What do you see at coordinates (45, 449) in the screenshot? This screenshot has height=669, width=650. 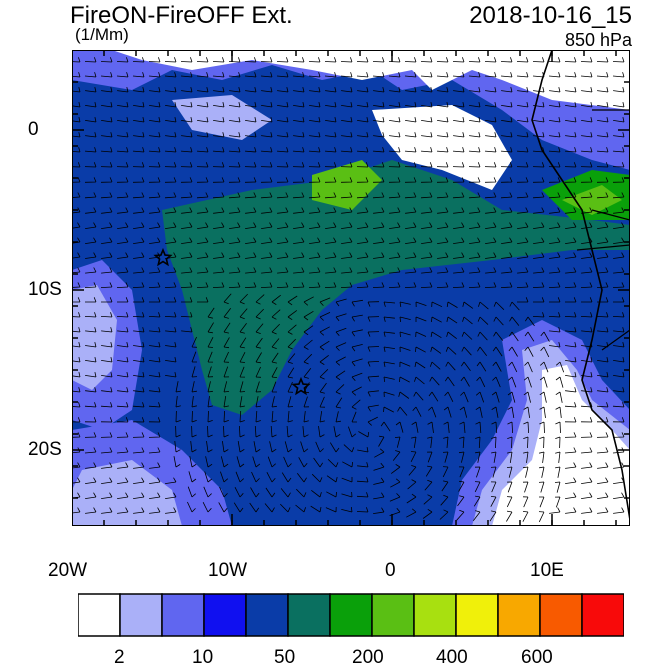 I see `lat-label-20s: 20S` at bounding box center [45, 449].